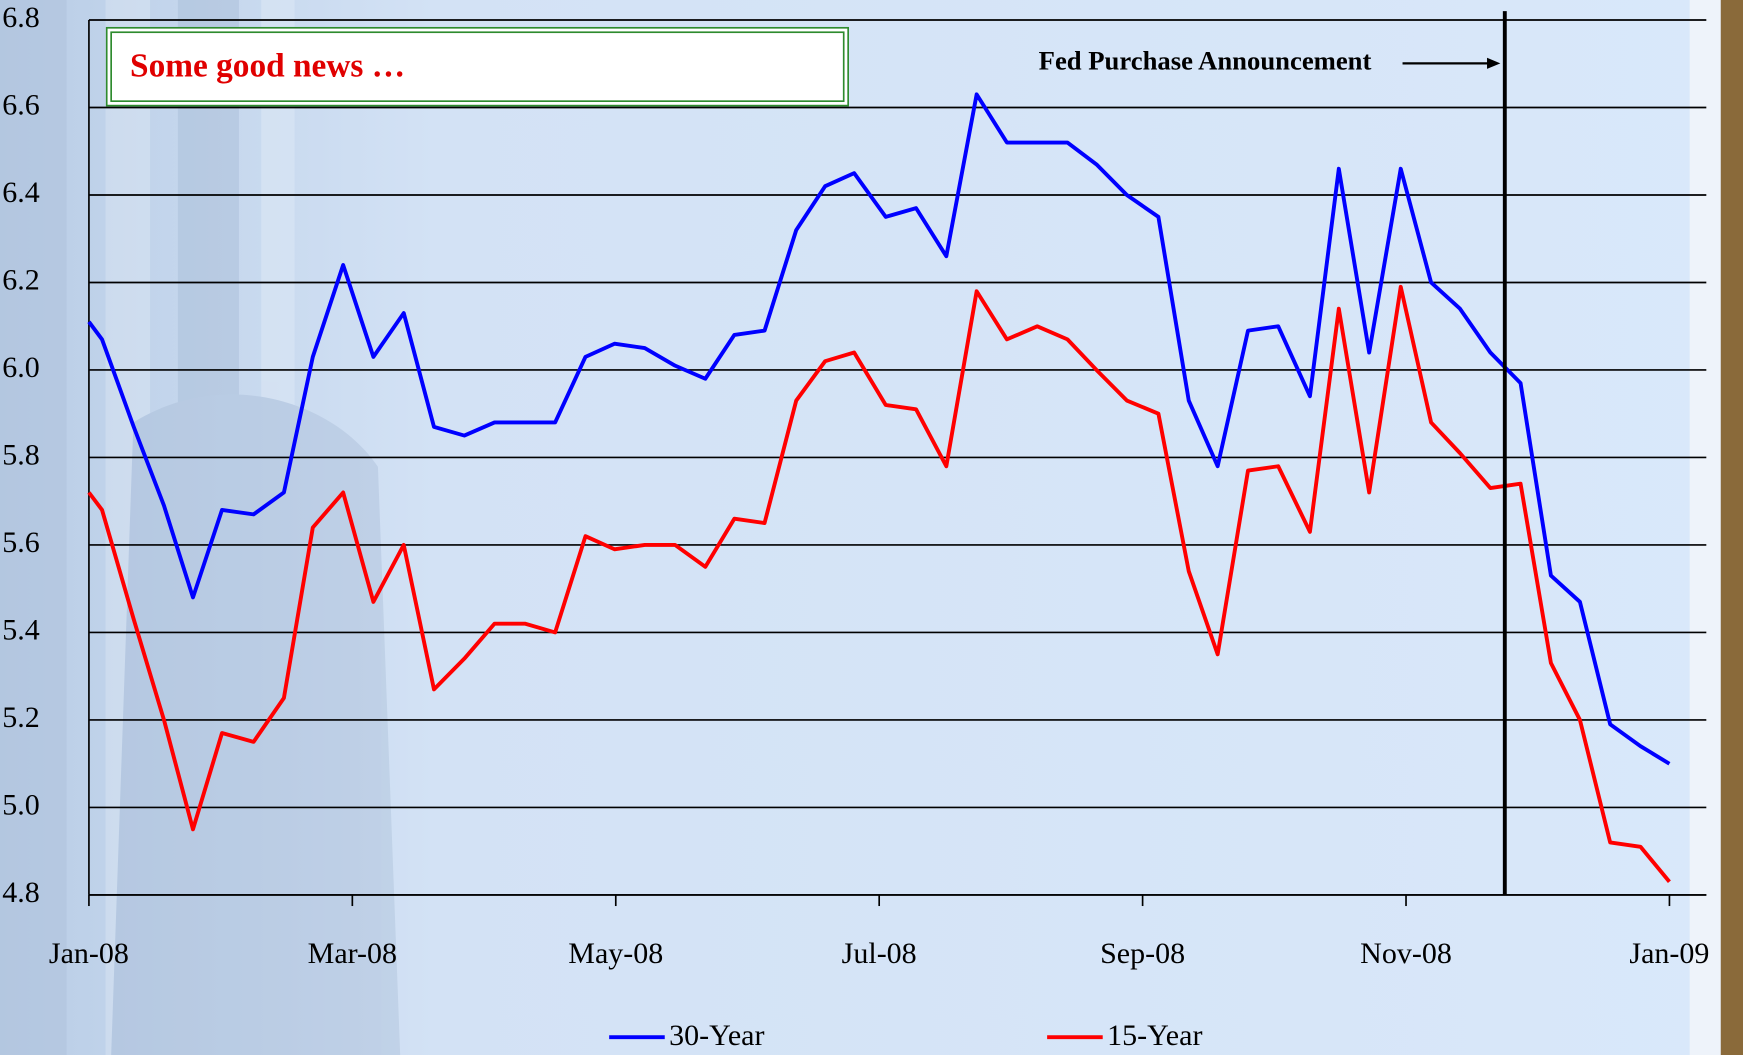 The height and width of the screenshot is (1055, 1743). Describe the element at coordinates (89, 953) in the screenshot. I see `x-tick-label: Jan-08` at that location.